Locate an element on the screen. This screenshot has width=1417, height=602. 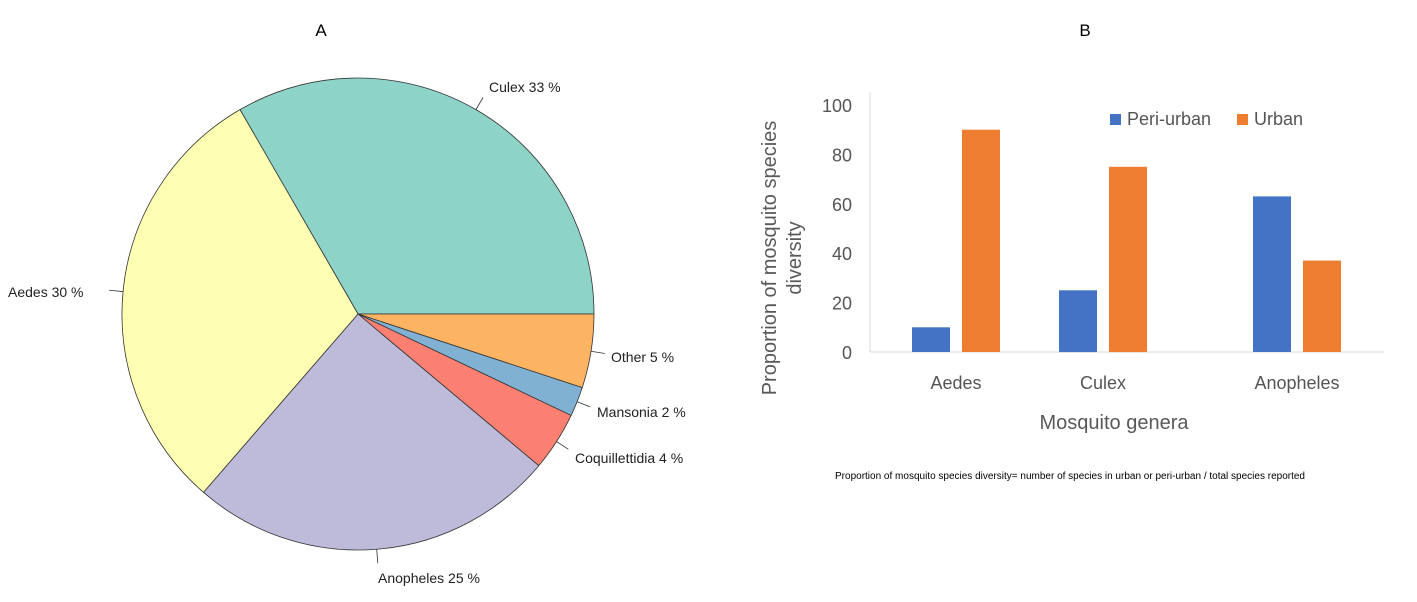
pie-label-mansonia-2: Mansonia 2 % is located at coordinates (641, 412).